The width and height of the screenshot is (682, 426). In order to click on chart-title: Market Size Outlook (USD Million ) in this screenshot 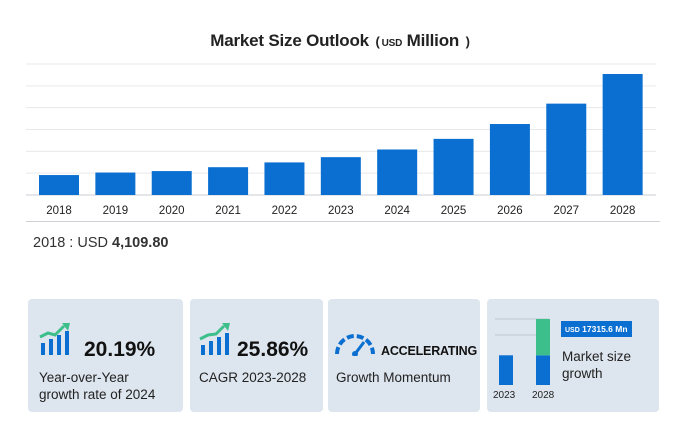, I will do `click(341, 41)`.